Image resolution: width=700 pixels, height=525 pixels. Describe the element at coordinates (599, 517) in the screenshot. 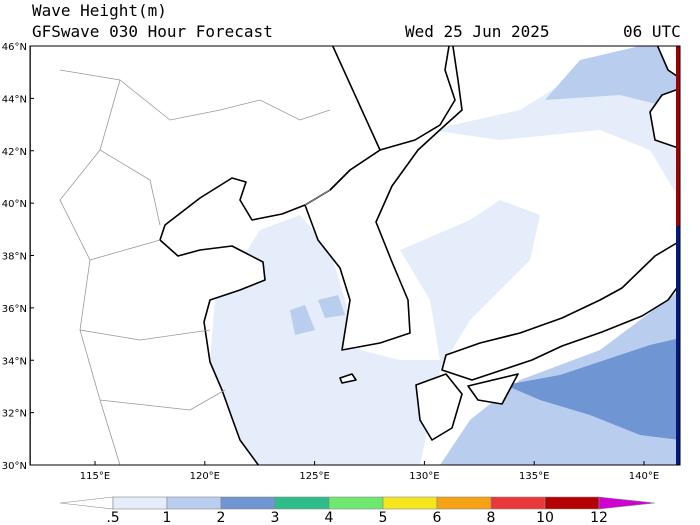

I see `colorbar-label: 12` at that location.